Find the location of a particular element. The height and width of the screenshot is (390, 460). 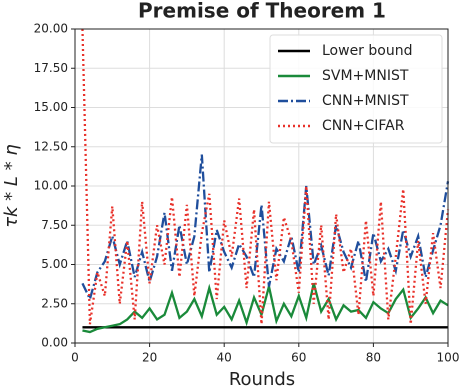

y-tick-label: 10.00 is located at coordinates (51, 186).